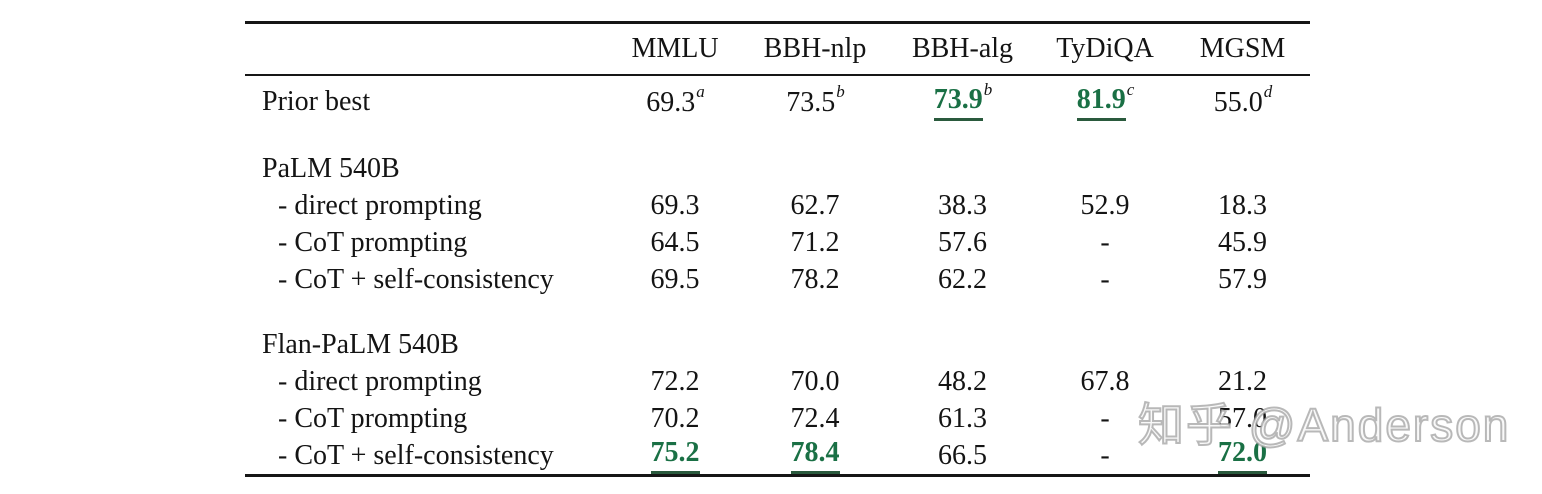 This screenshot has height=494, width=1542. I want to click on metric-value: 48.2, so click(962, 381).